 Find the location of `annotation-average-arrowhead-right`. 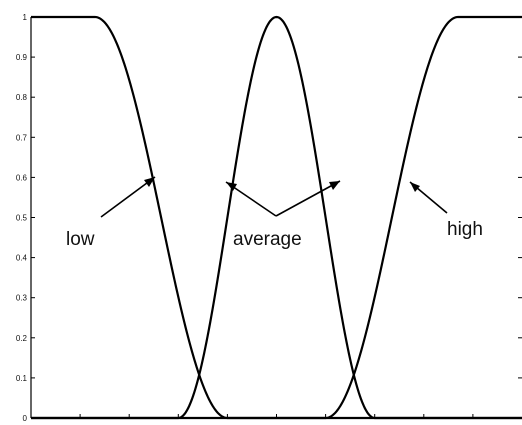

annotation-average-arrowhead-right is located at coordinates (334, 185).